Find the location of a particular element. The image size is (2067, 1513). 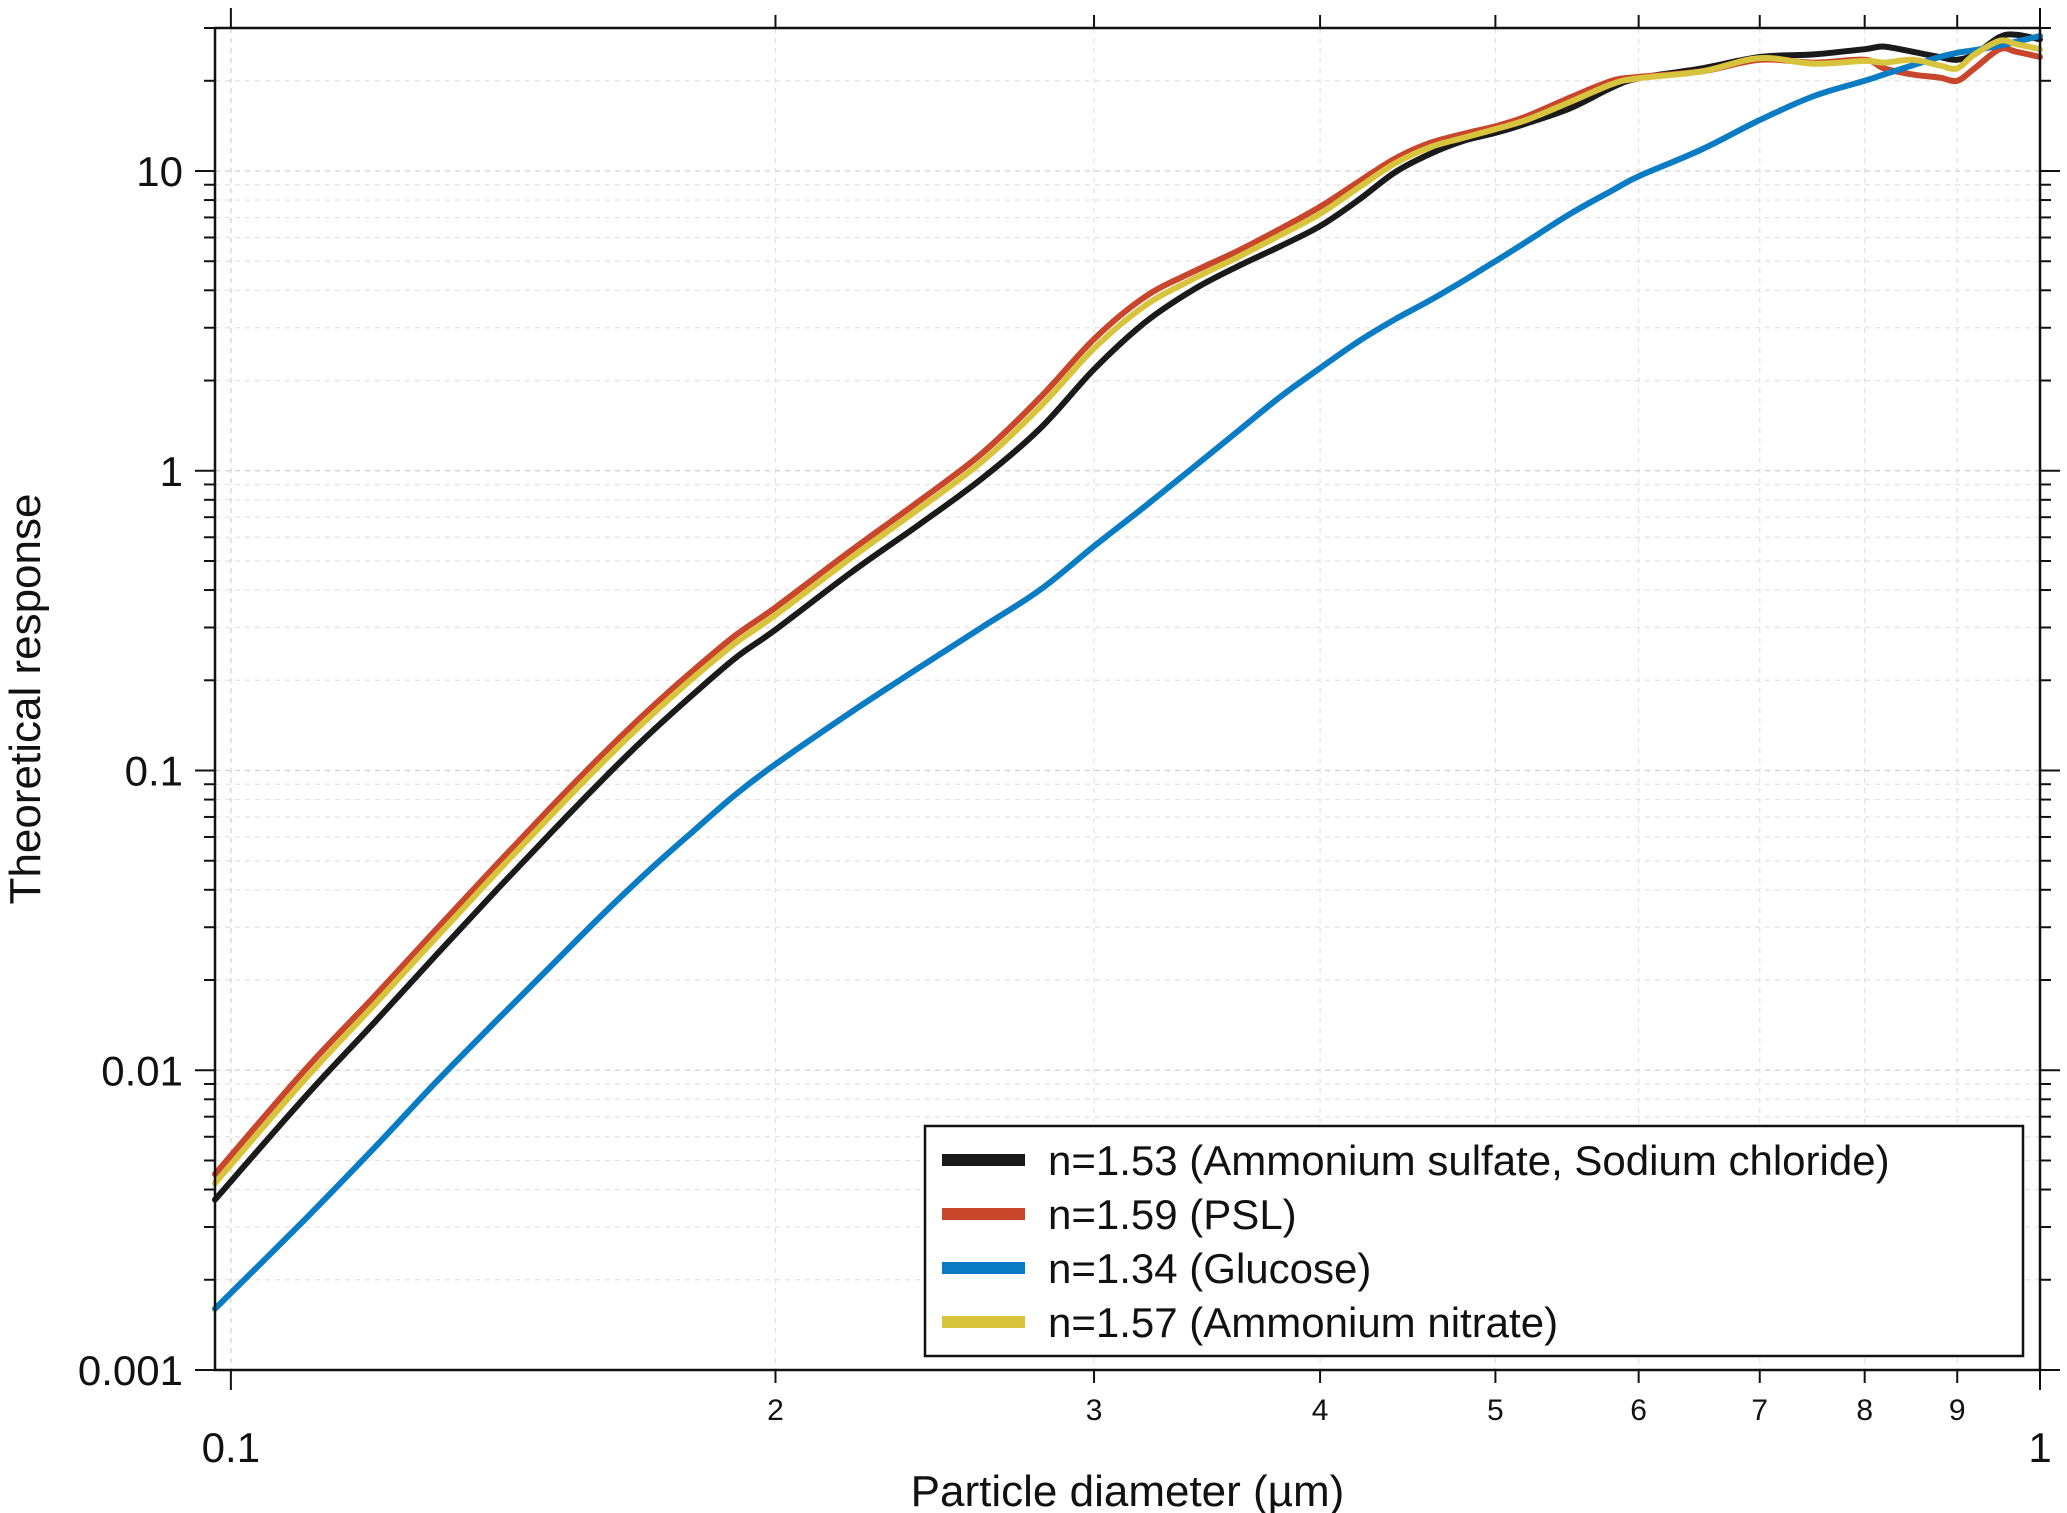

x-minor-tick-label: 2 is located at coordinates (775, 1410).